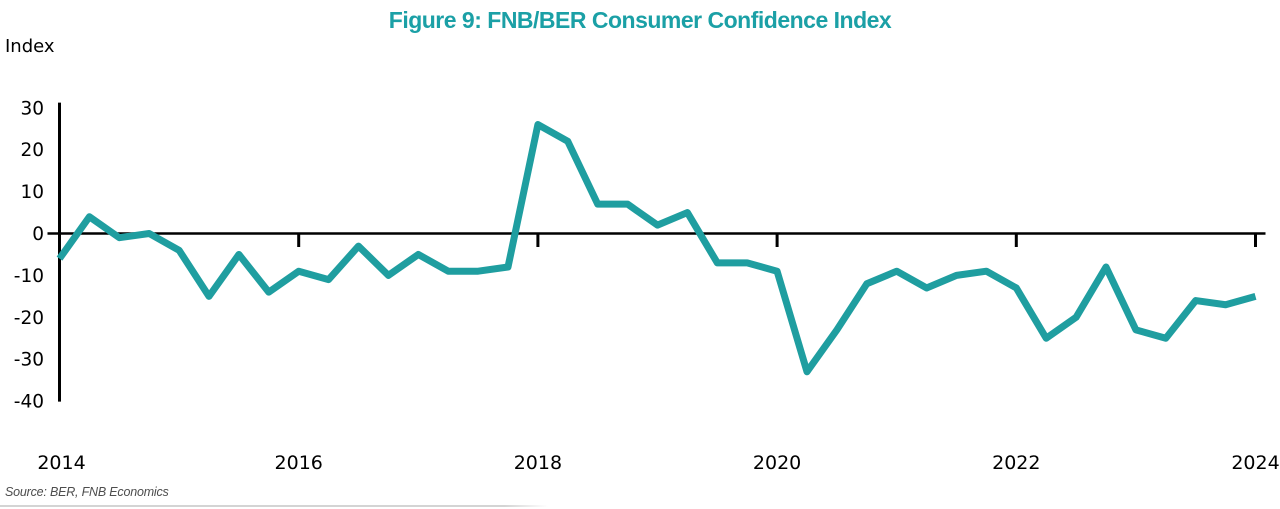 The height and width of the screenshot is (509, 1280). What do you see at coordinates (299, 463) in the screenshot?
I see `x-tick-label: 2016` at bounding box center [299, 463].